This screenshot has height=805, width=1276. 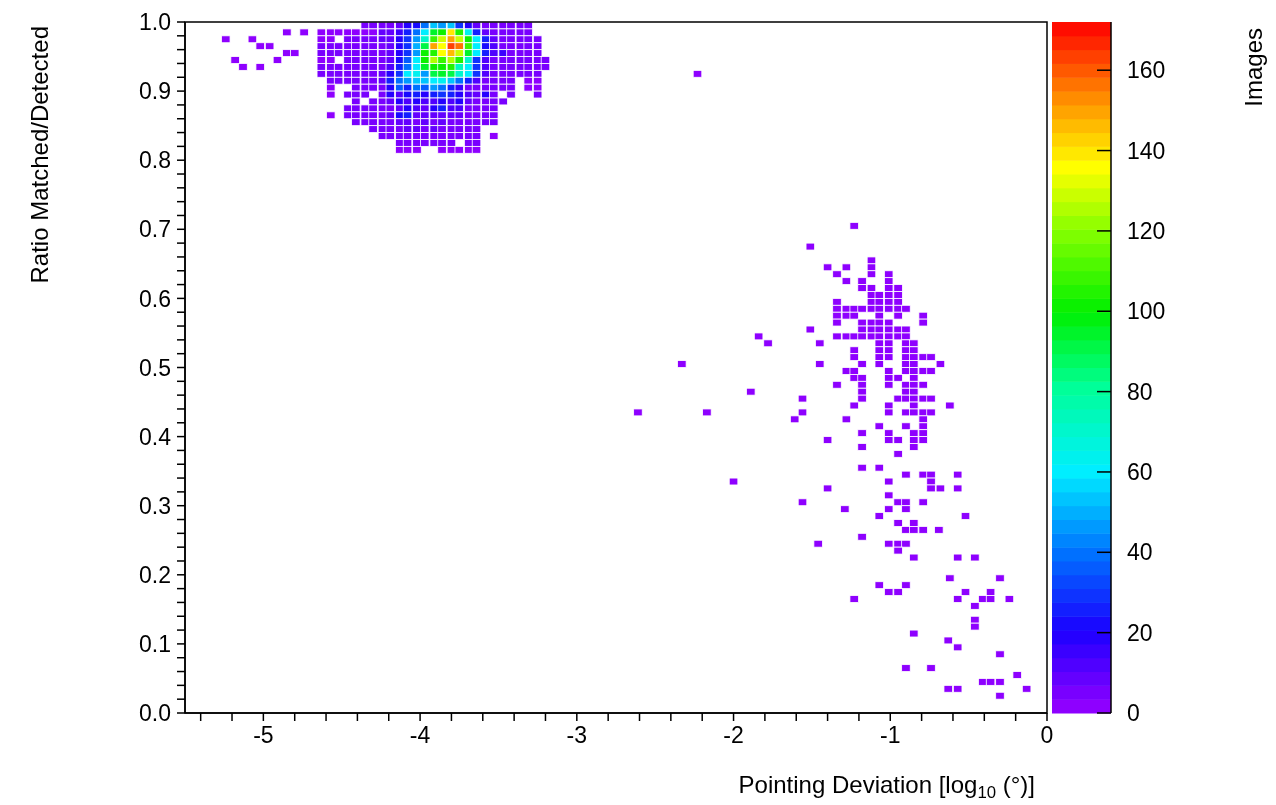 What do you see at coordinates (886, 787) in the screenshot?
I see `x-axis-title: Pointing Deviation [log$_{10}$ (°)]` at bounding box center [886, 787].